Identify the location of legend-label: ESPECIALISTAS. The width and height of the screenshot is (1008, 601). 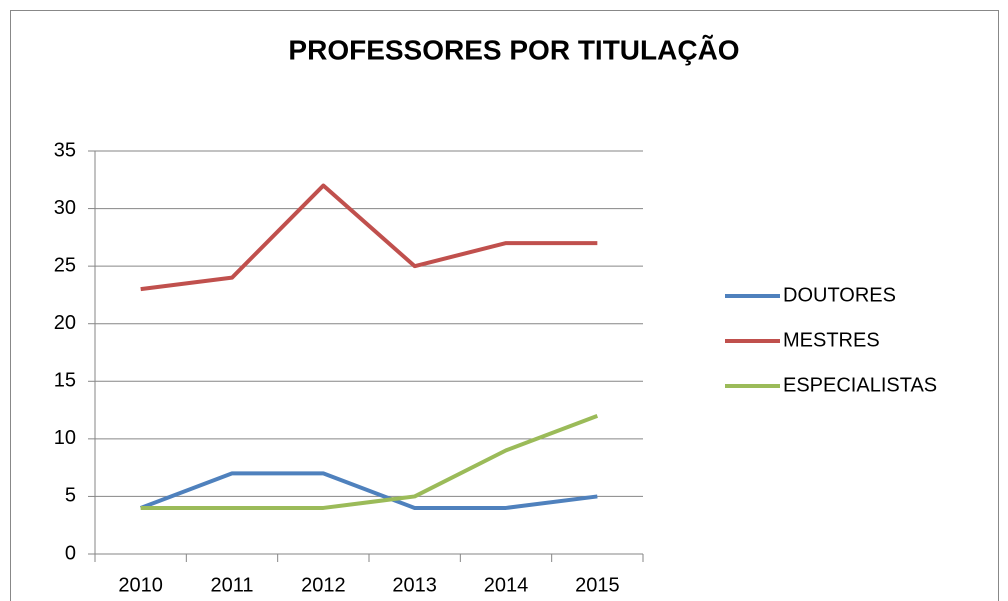
(860, 385).